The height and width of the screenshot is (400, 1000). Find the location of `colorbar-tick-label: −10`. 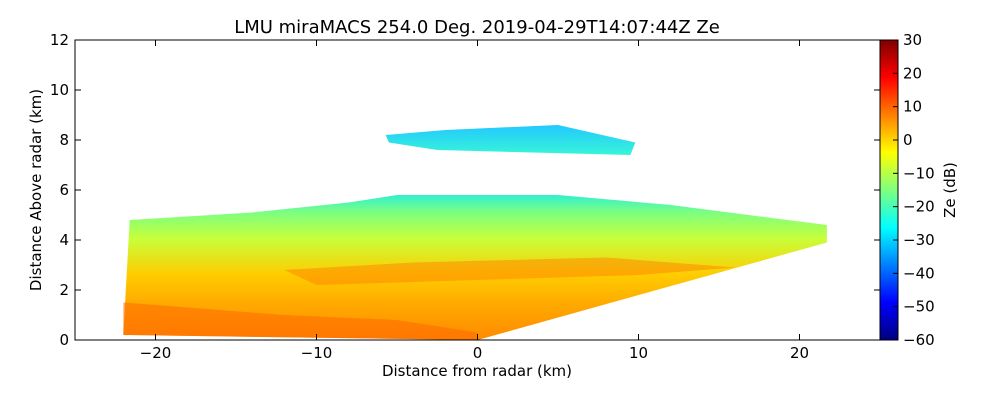

colorbar-tick-label: −10 is located at coordinates (919, 173).